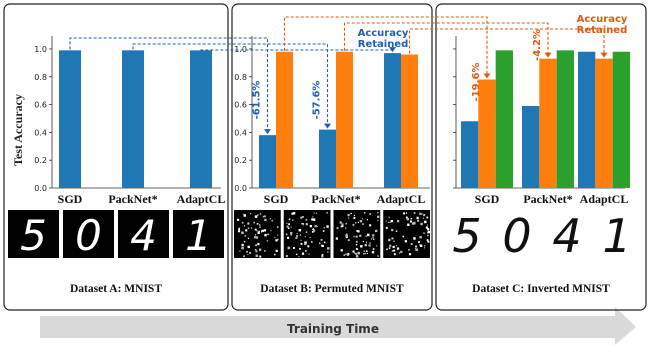 This screenshot has width=651, height=345. Describe the element at coordinates (132, 199) in the screenshot. I see `category-label: PackNet*` at that location.